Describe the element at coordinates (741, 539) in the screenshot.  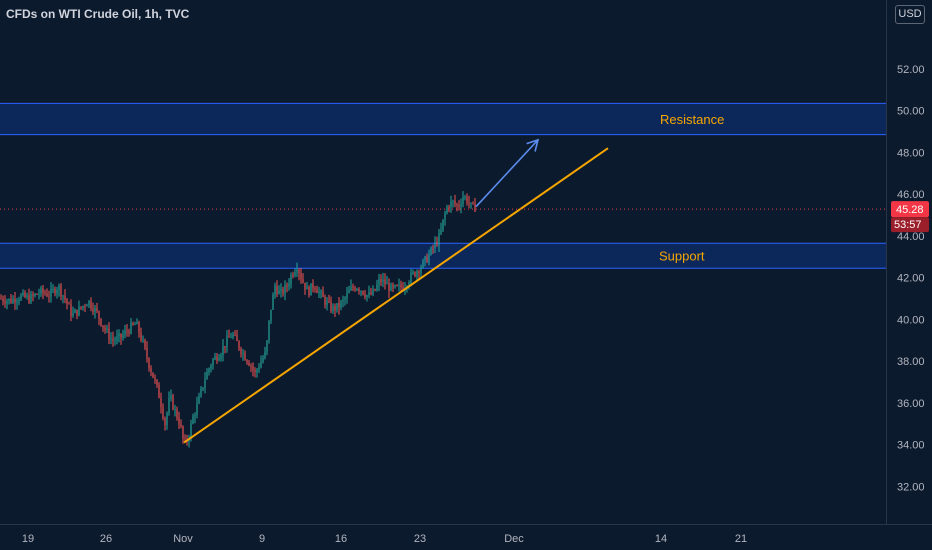
I see `time-tick-label: 21` at that location.